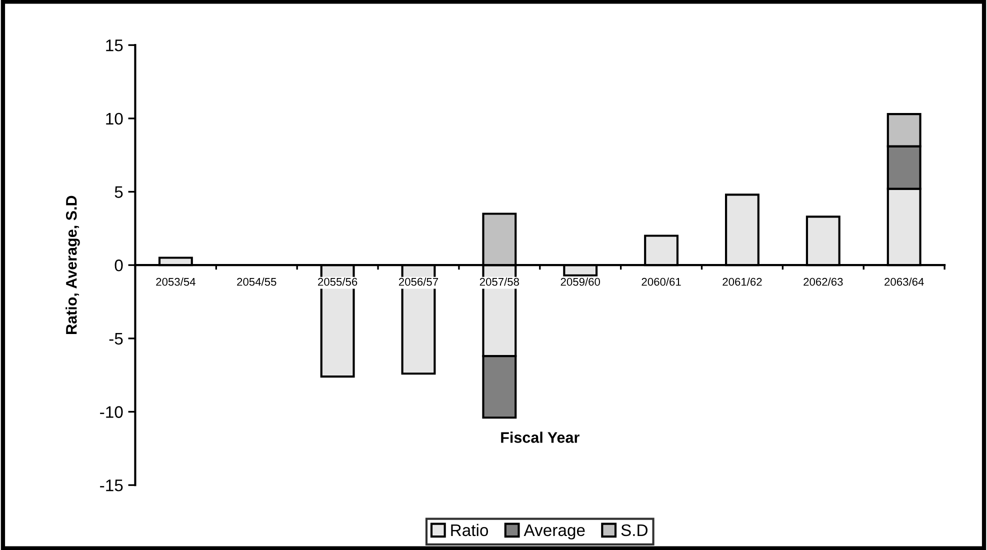 This screenshot has width=987, height=550. What do you see at coordinates (73, 265) in the screenshot?
I see `y-axis-title: Ratio, Average, S.D` at bounding box center [73, 265].